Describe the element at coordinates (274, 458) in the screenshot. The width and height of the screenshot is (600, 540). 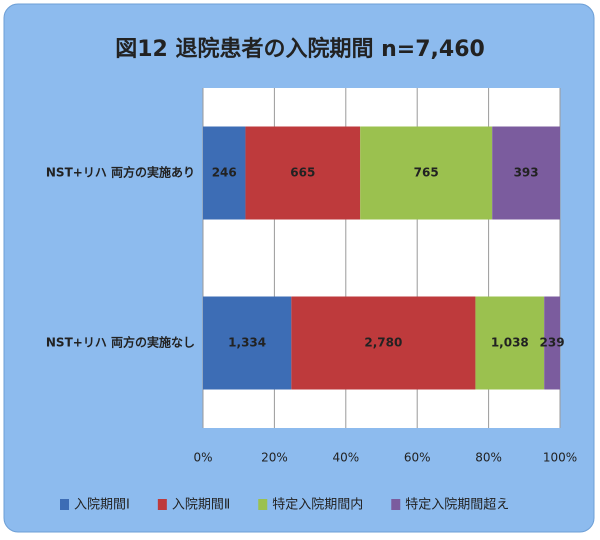
I see `x-tick-label: 20%` at that location.